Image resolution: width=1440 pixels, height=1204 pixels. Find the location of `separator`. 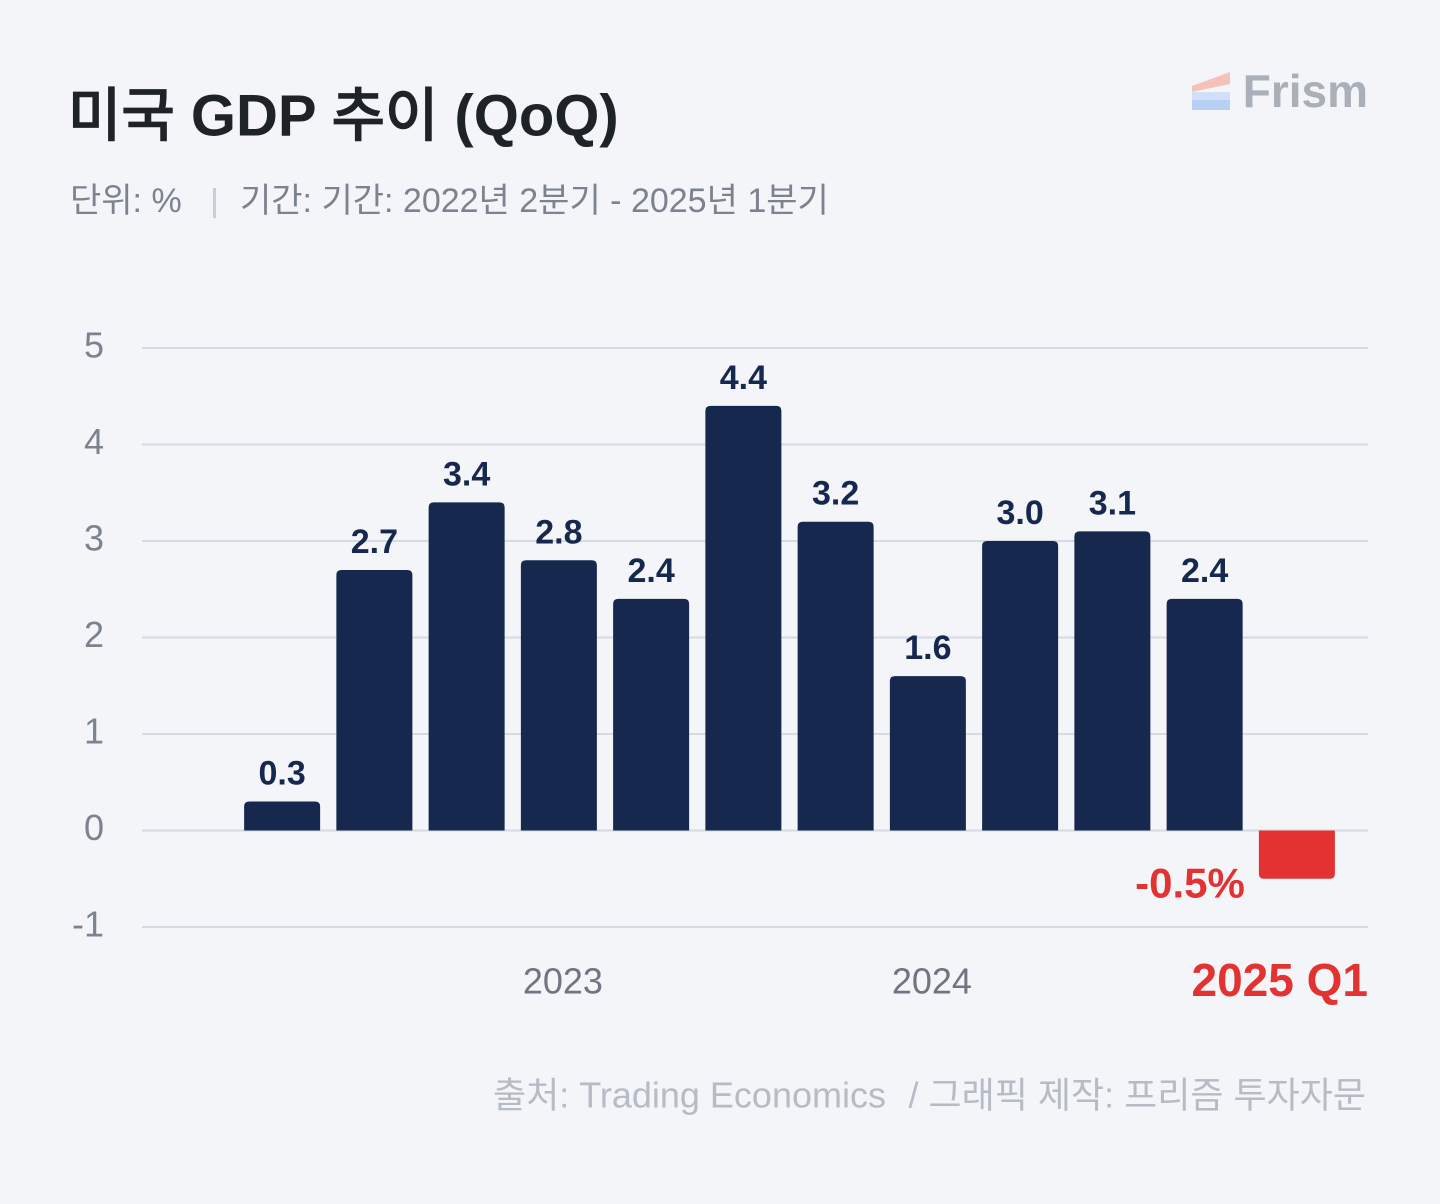

separator is located at coordinates (214, 203).